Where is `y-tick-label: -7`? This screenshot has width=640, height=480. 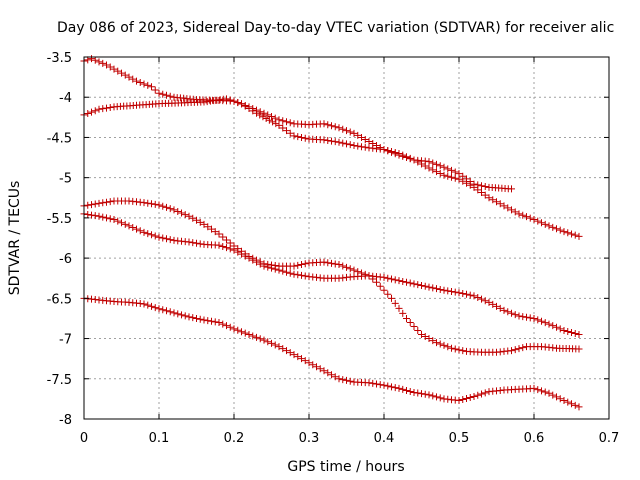
y-tick-label: -7 is located at coordinates (65, 340).